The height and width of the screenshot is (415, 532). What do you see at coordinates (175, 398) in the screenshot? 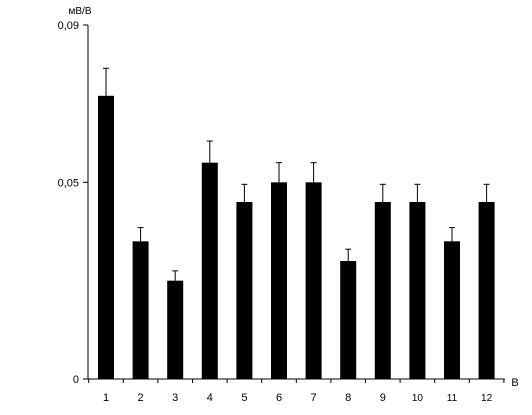
I see `x-tick-label: 3` at bounding box center [175, 398].